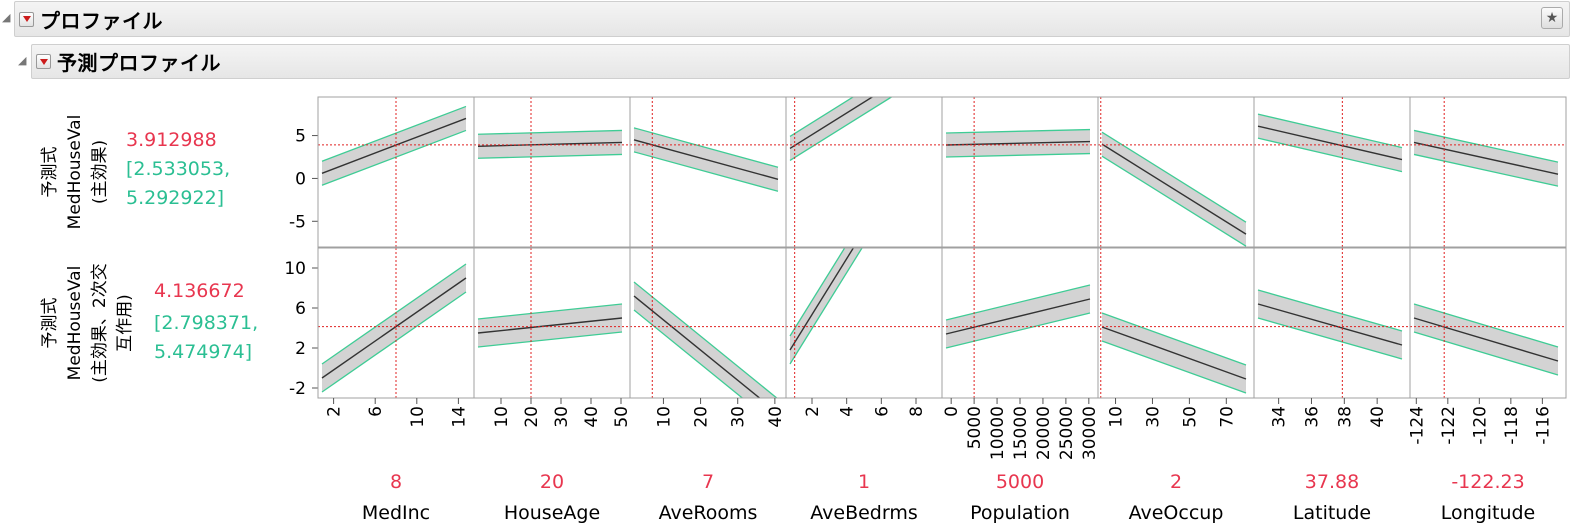  Describe the element at coordinates (708, 482) in the screenshot. I see `factor-current-value: 7` at that location.